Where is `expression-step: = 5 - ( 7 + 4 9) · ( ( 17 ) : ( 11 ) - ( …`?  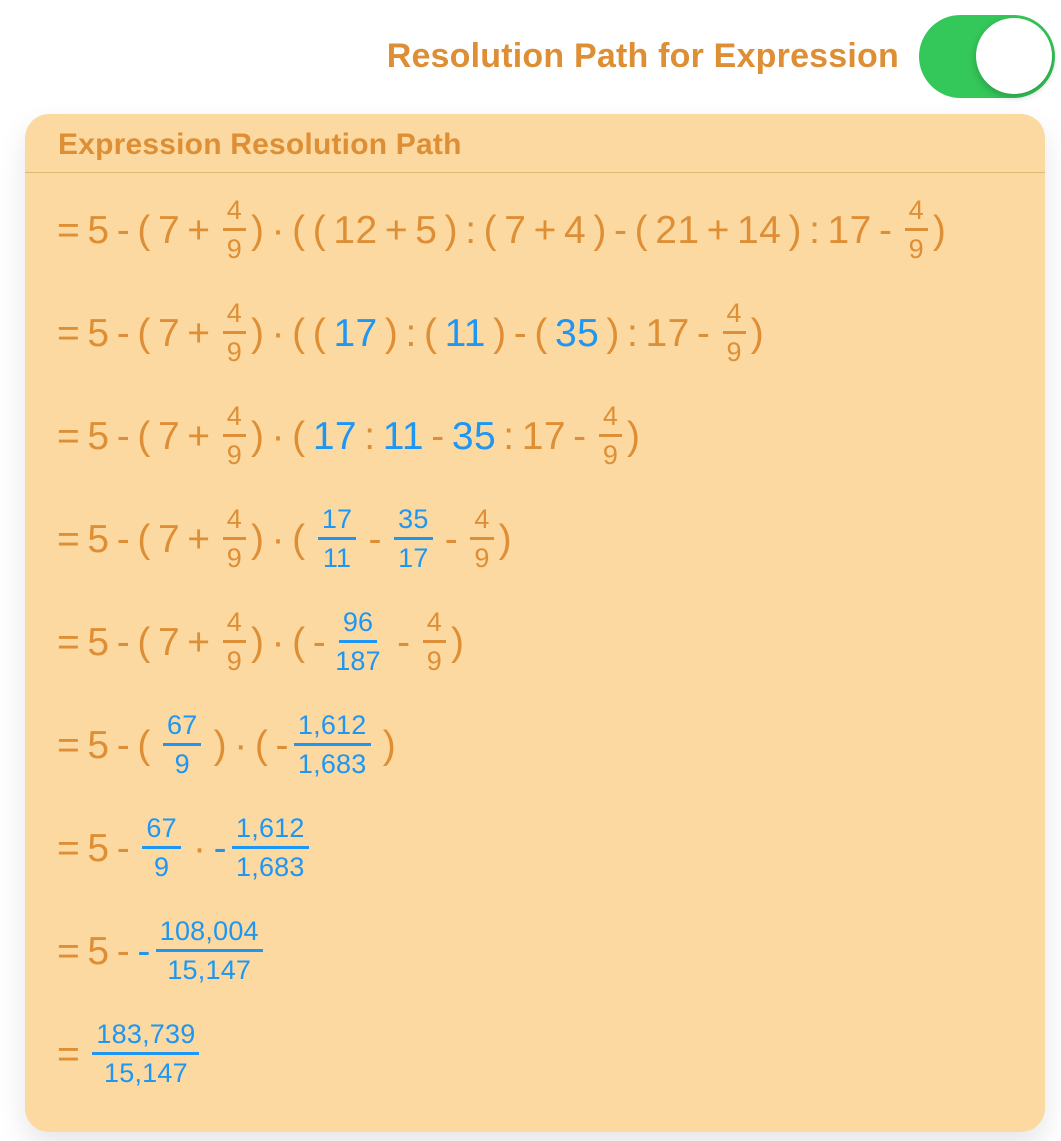 expression-step: = 5 - ( 7 + 4 9) · ( ( 17 ) : ( 11 ) - ( … is located at coordinates (545, 333).